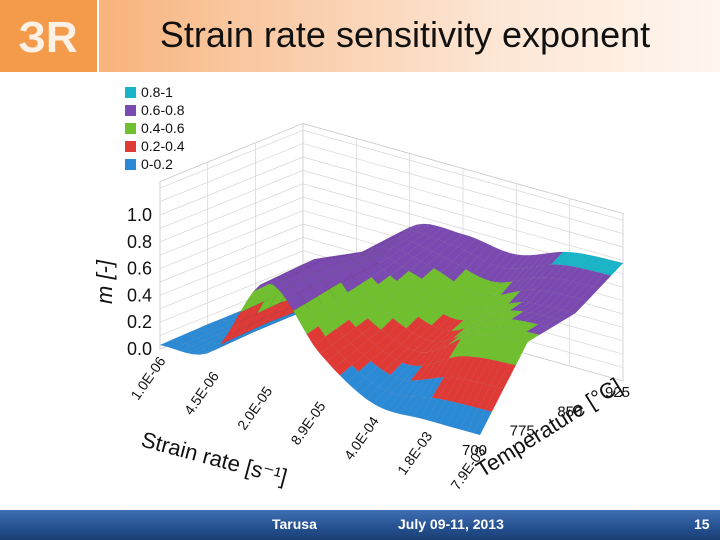 This screenshot has width=720, height=540. Describe the element at coordinates (201, 393) in the screenshot. I see `strain-rate-tick-label: 4.5E-06` at that location.